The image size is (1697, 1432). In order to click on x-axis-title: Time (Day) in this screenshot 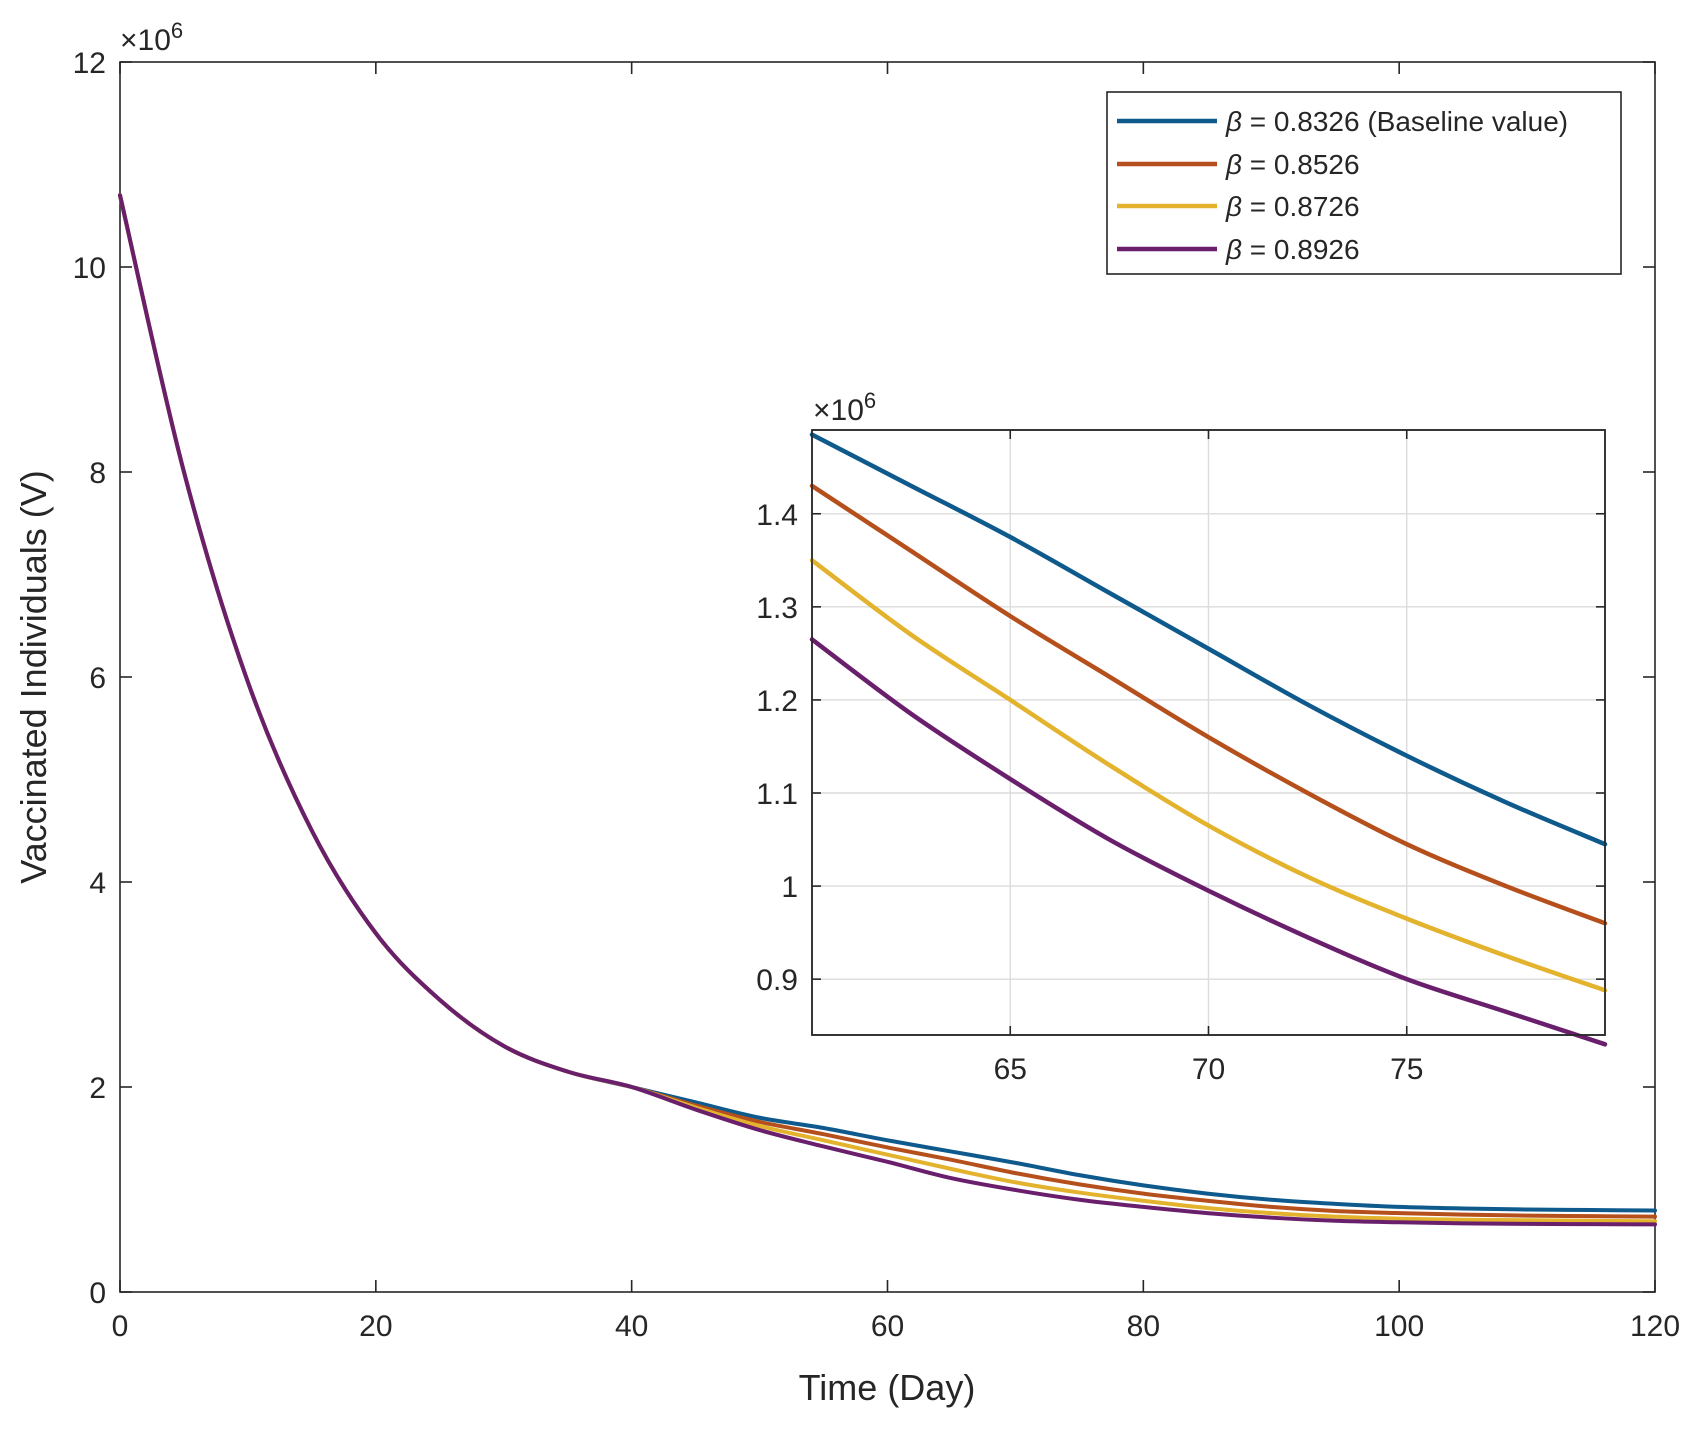, I will do `click(887, 1387)`.